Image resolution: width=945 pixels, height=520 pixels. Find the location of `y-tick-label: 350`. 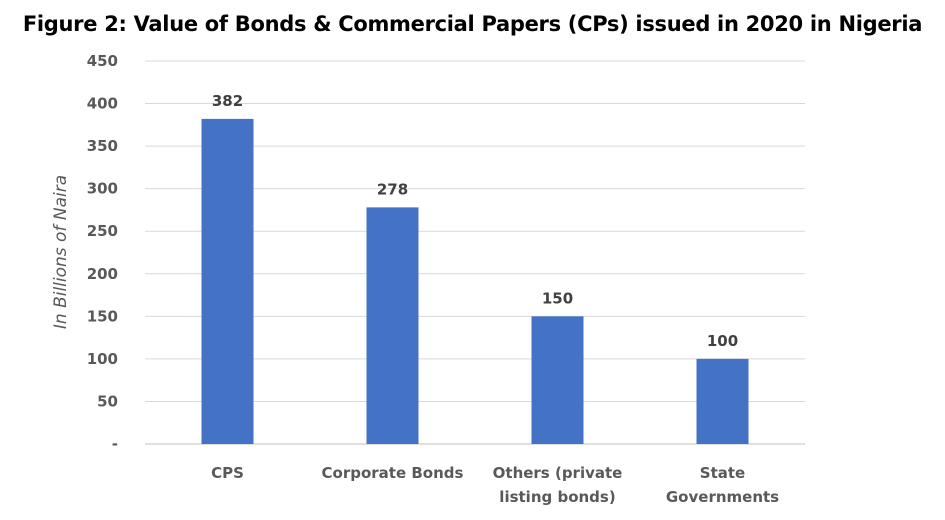

y-tick-label: 350 is located at coordinates (102, 146).